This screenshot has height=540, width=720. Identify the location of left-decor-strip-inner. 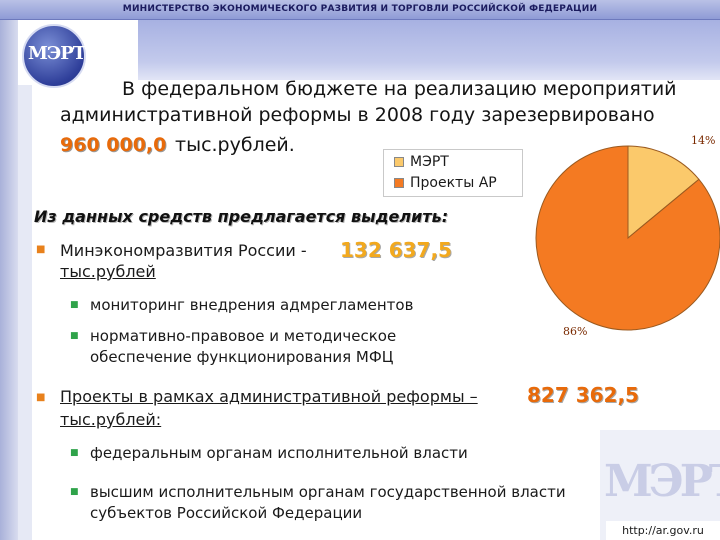
(25, 312).